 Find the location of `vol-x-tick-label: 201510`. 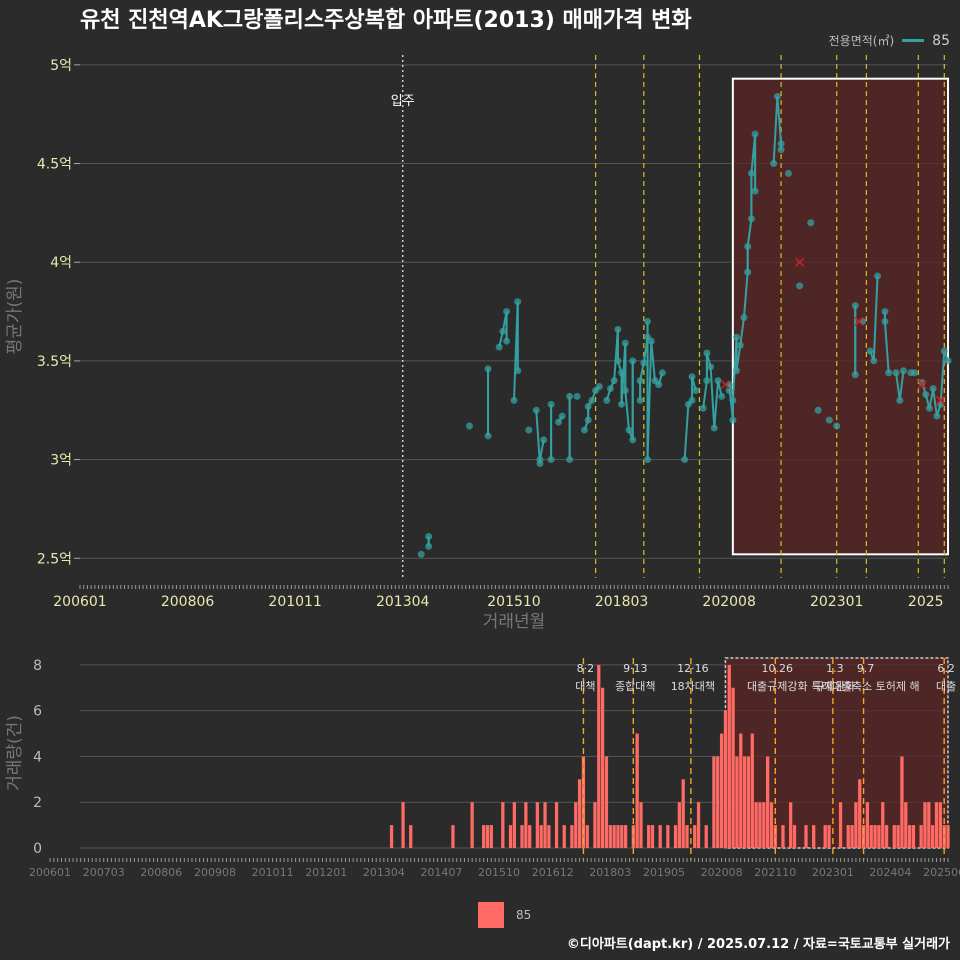

vol-x-tick-label: 201510 is located at coordinates (499, 872).